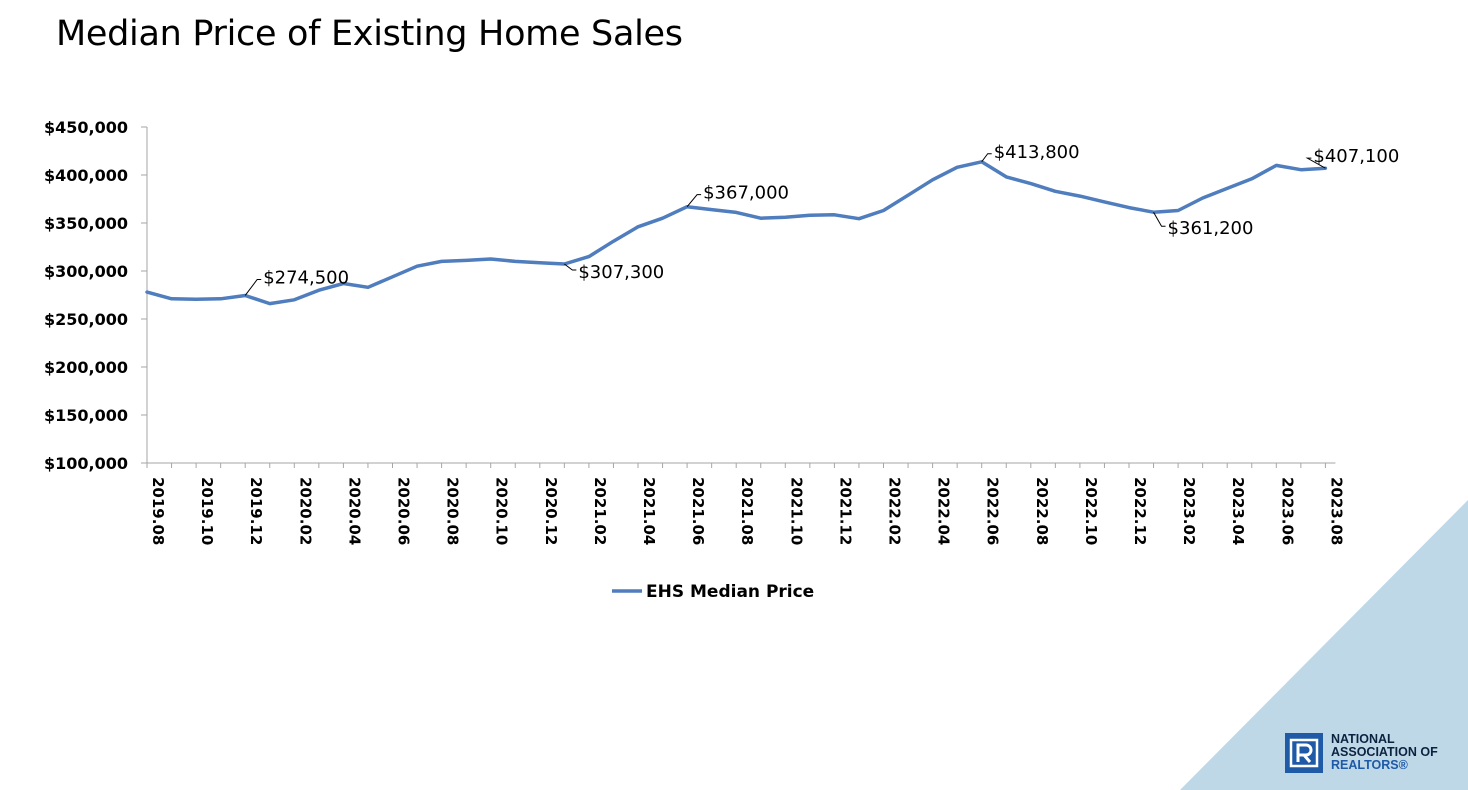  I want to click on x-tick-label: 2022.06, so click(993, 511).